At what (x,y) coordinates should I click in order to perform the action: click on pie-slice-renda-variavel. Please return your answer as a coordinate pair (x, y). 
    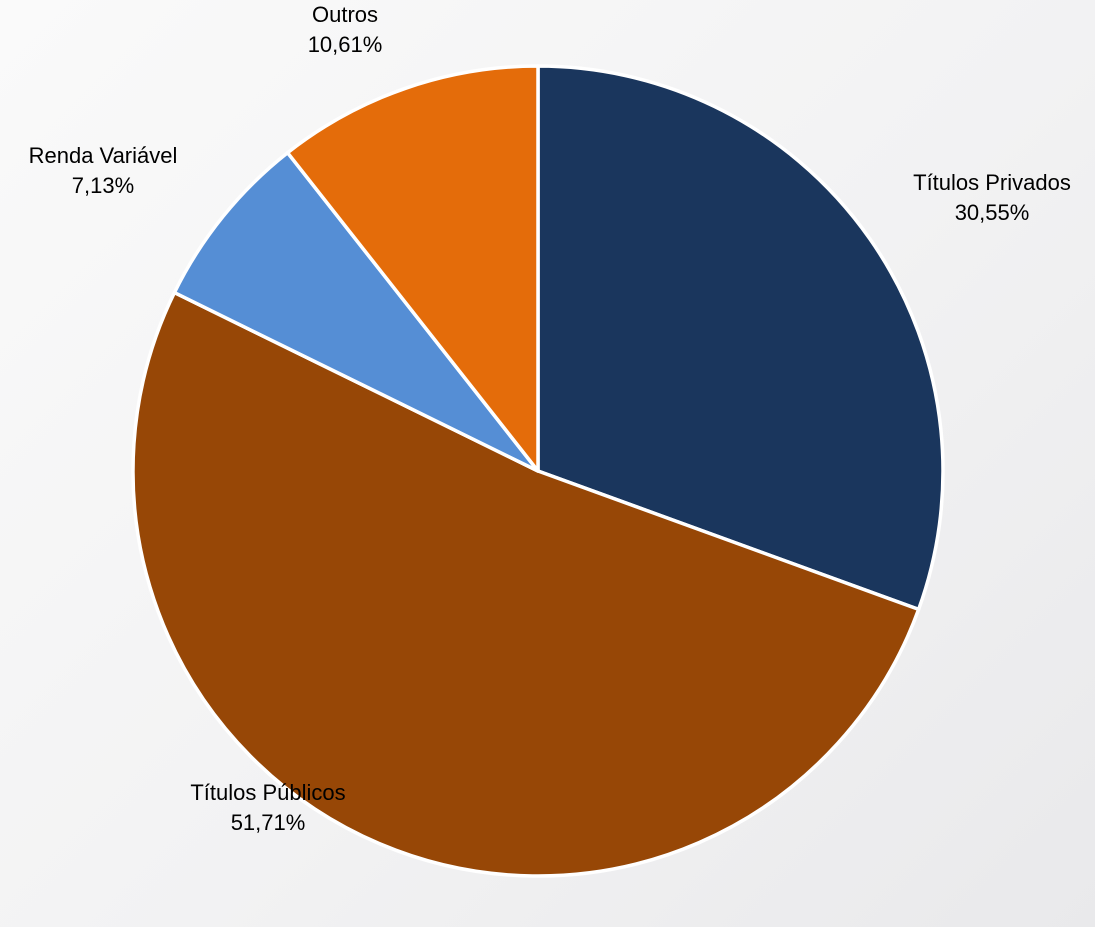
    Looking at the image, I should click on (356, 311).